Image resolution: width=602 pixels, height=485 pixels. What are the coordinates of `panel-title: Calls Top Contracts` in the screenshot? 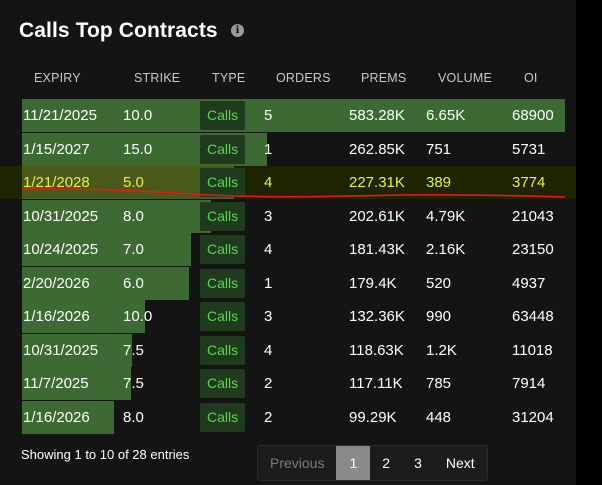 It's located at (118, 30).